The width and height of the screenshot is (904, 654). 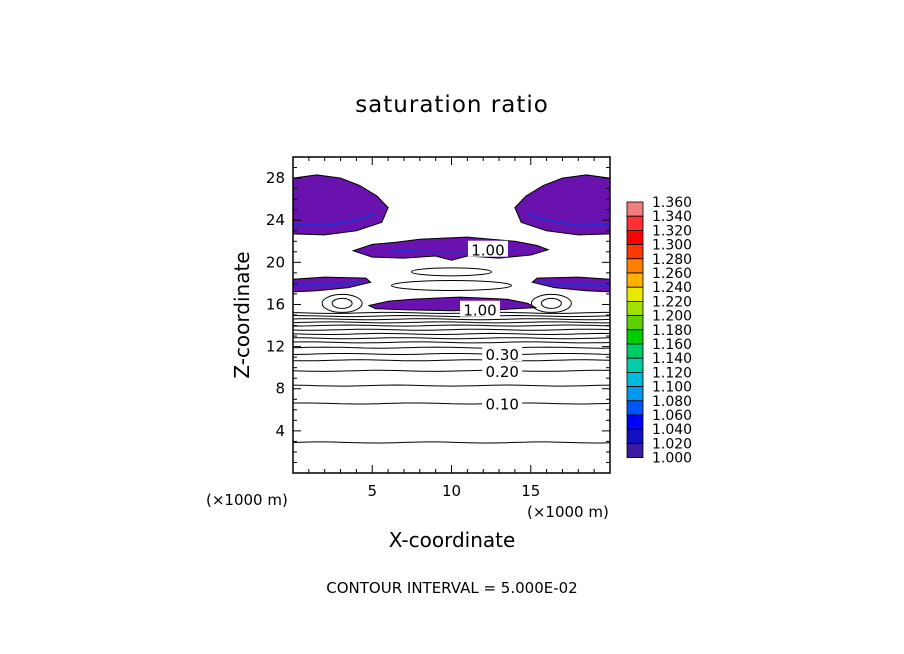 I want to click on contour-label: 0.20, so click(x=502, y=372).